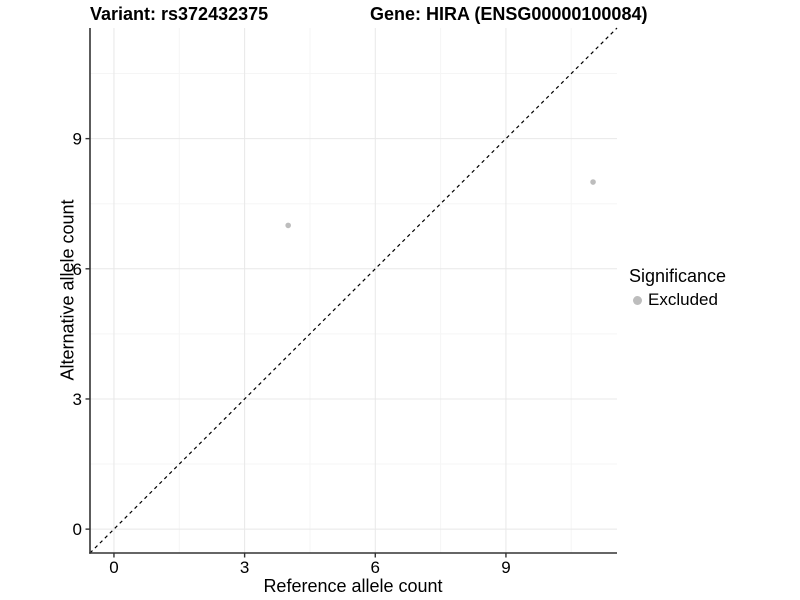 The image size is (800, 600). I want to click on plot-title-variant: Variant: rs372432375, so click(179, 14).